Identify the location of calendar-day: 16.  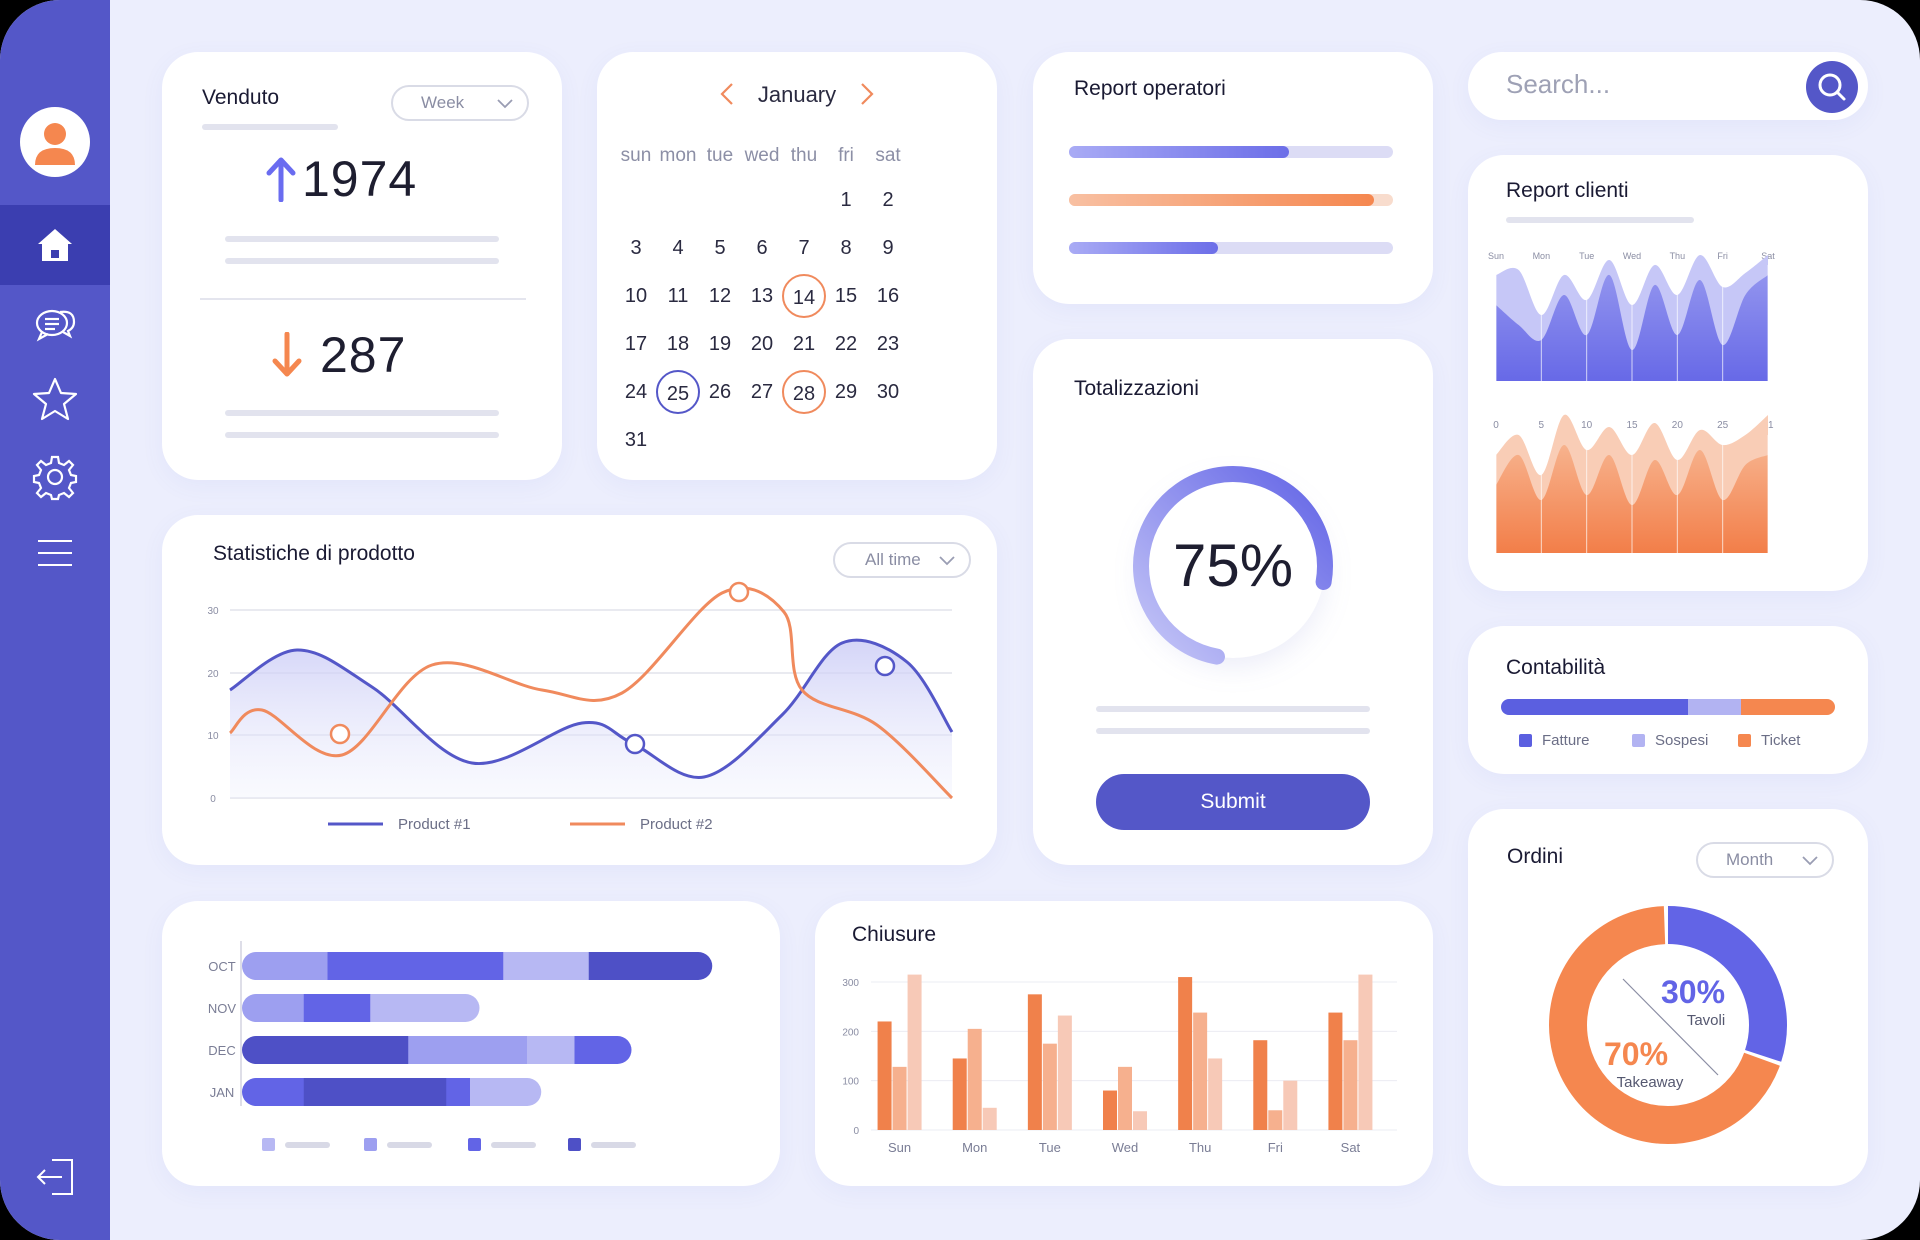
(888, 296).